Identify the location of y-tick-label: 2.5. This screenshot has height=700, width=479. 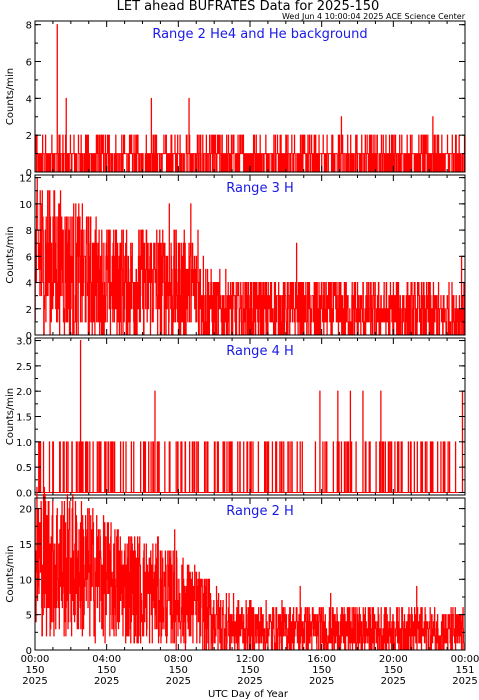
(24, 367).